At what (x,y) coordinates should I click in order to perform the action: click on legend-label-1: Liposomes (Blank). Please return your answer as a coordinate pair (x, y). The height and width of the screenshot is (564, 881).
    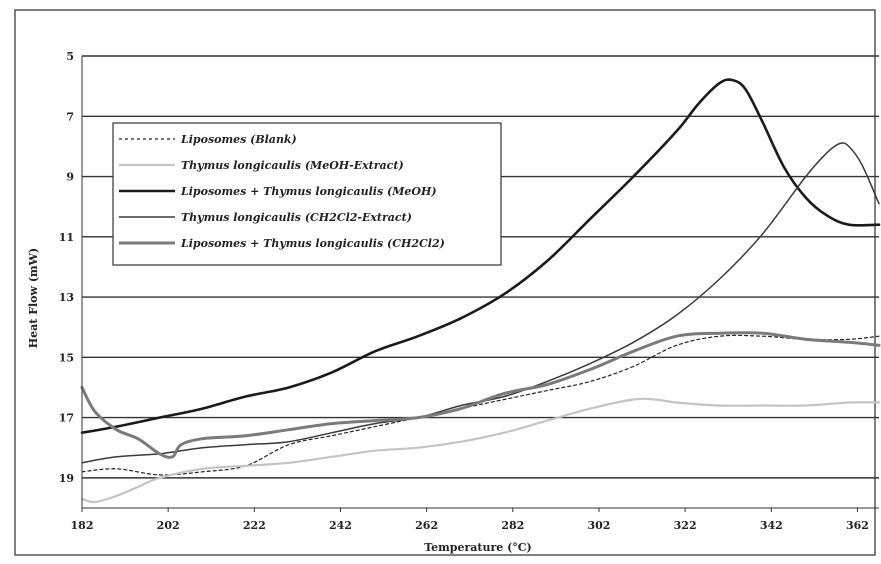
    Looking at the image, I should click on (238, 139).